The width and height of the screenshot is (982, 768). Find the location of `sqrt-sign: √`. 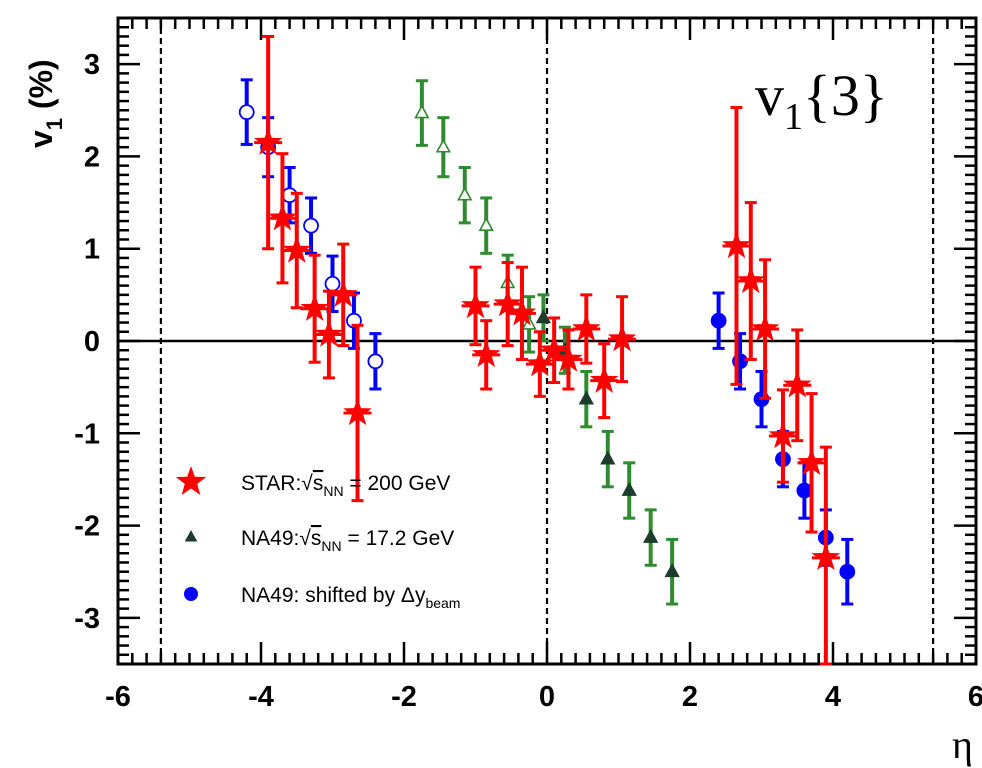

sqrt-sign: √ is located at coordinates (307, 483).